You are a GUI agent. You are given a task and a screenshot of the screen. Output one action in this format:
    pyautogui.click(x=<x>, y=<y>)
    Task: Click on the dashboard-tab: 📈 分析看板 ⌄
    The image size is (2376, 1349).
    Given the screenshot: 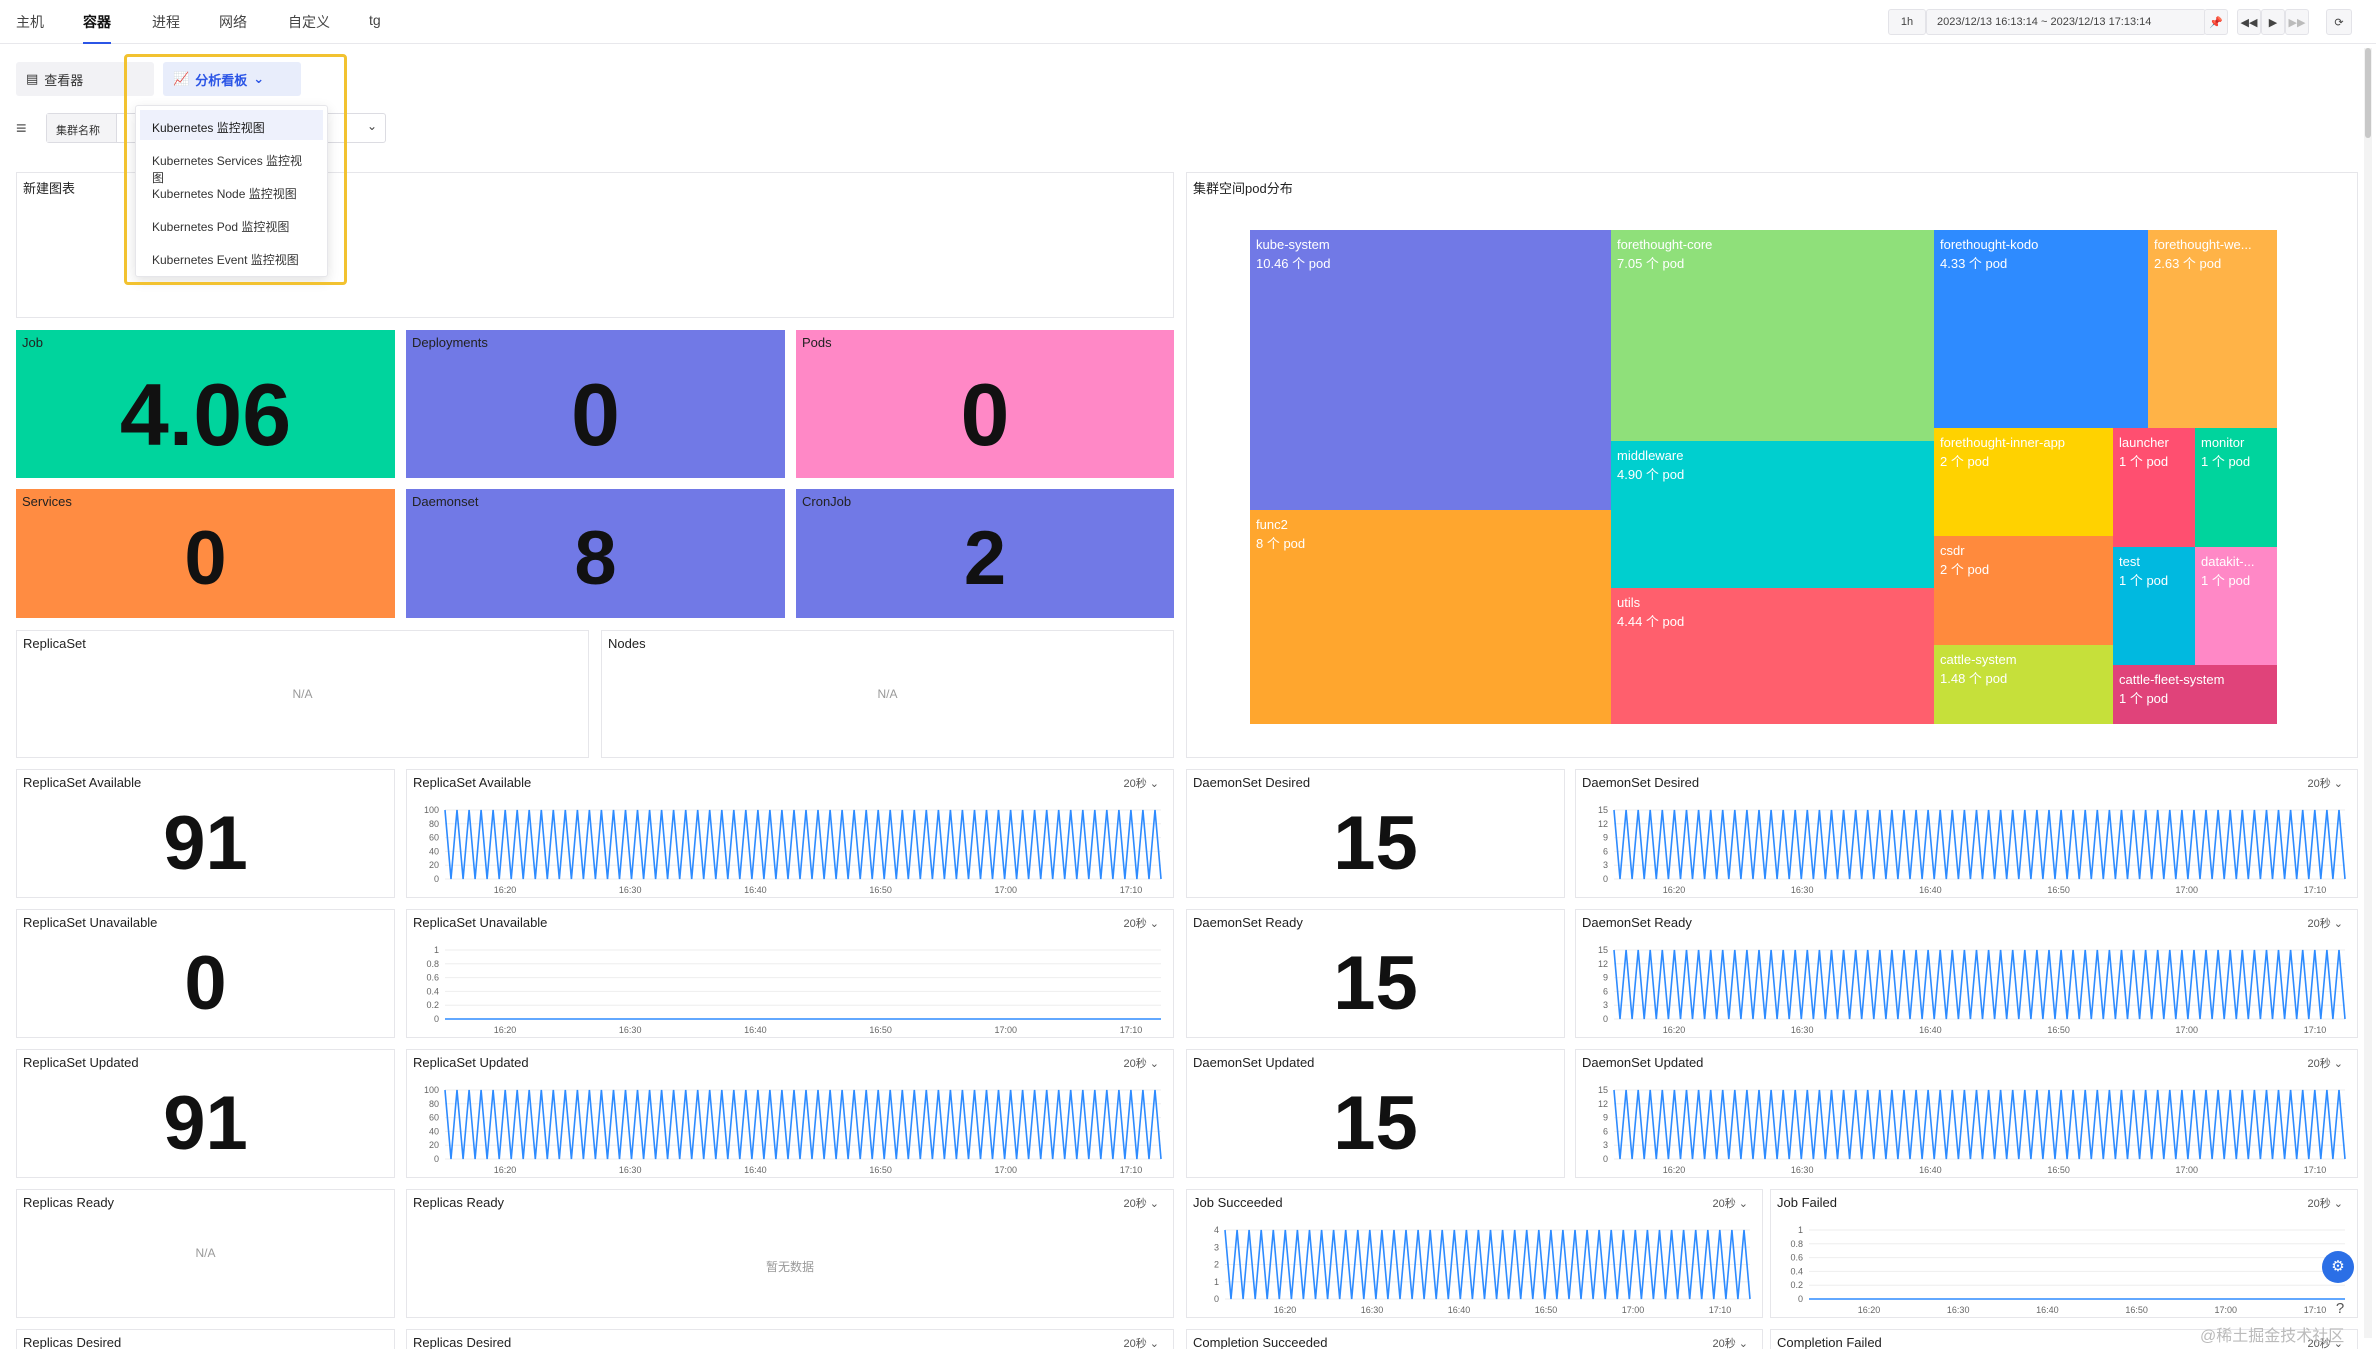 What is the action you would take?
    pyautogui.click(x=232, y=79)
    